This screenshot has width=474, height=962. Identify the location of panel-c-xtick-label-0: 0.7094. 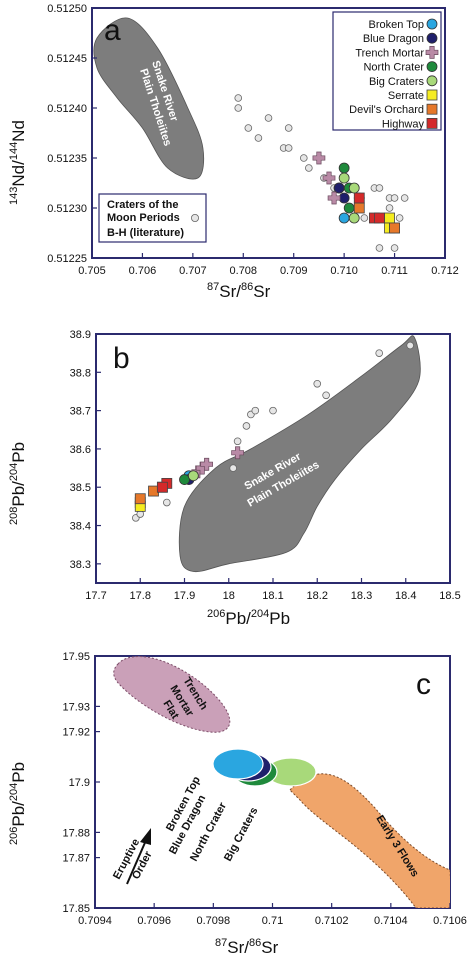
(95, 921).